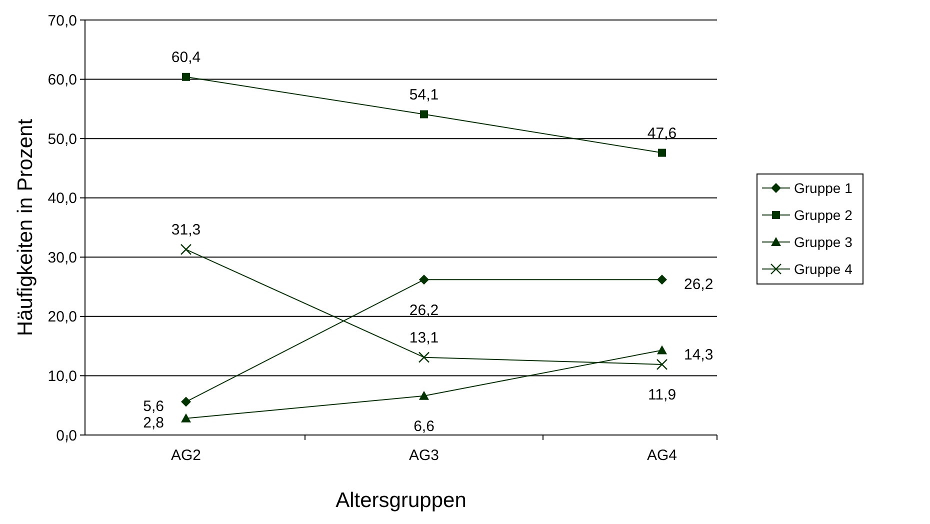  Describe the element at coordinates (424, 95) in the screenshot. I see `data-label: 54,1` at that location.